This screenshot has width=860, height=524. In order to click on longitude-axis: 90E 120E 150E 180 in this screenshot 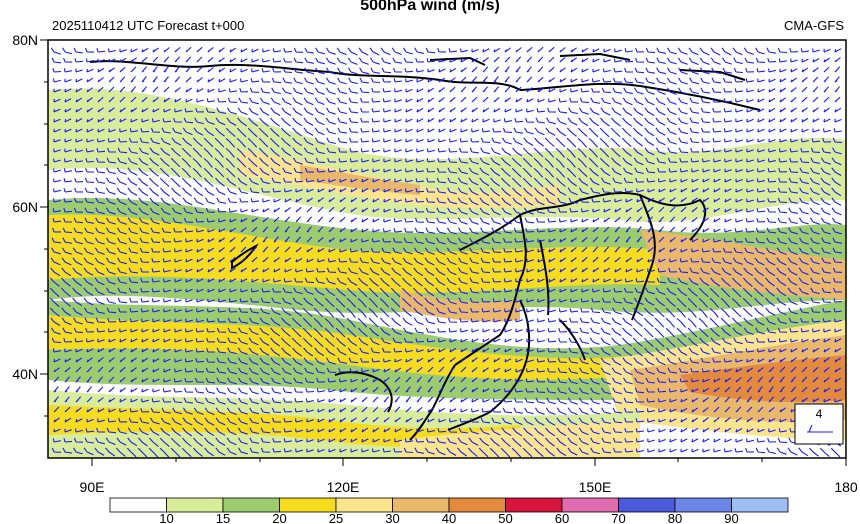, I will do `click(469, 476)`.